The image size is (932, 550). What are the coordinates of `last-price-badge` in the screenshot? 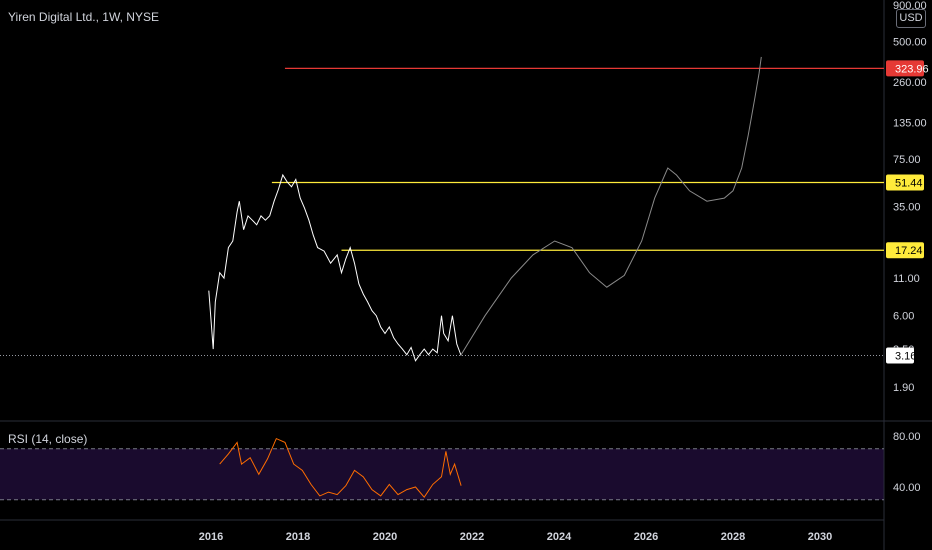 It's located at (900, 355).